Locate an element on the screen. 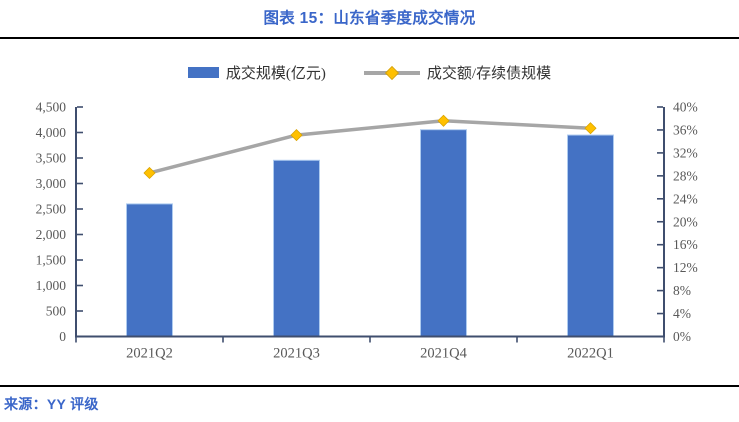 The image size is (739, 422). figure-title: 图表 15：山东省季度成交情况 is located at coordinates (369, 18).